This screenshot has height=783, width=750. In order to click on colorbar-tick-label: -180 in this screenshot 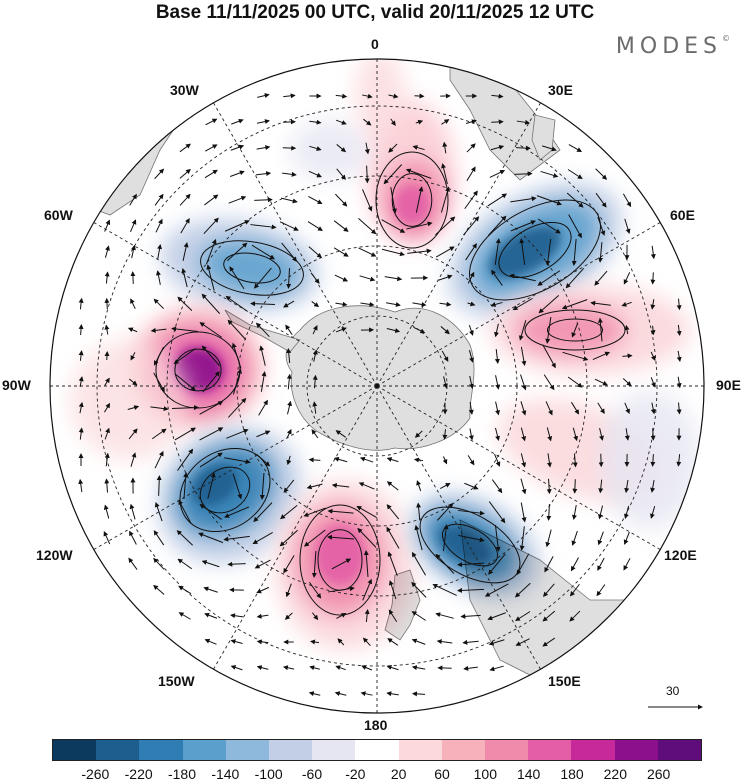, I will do `click(182, 774)`.